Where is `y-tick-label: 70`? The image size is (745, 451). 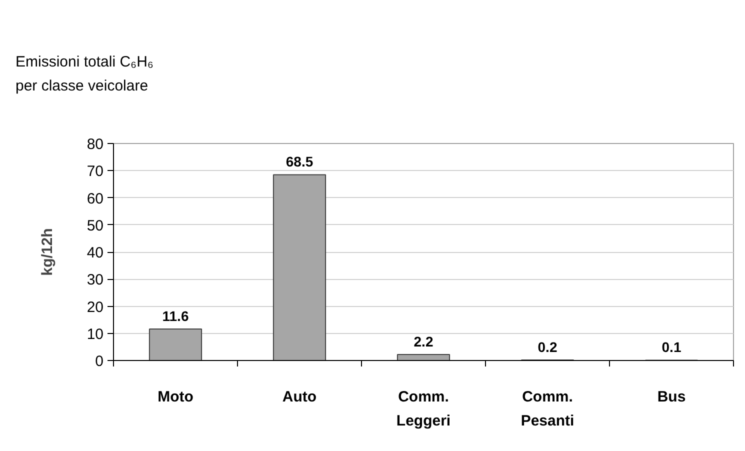
y-tick-label: 70 is located at coordinates (95, 171).